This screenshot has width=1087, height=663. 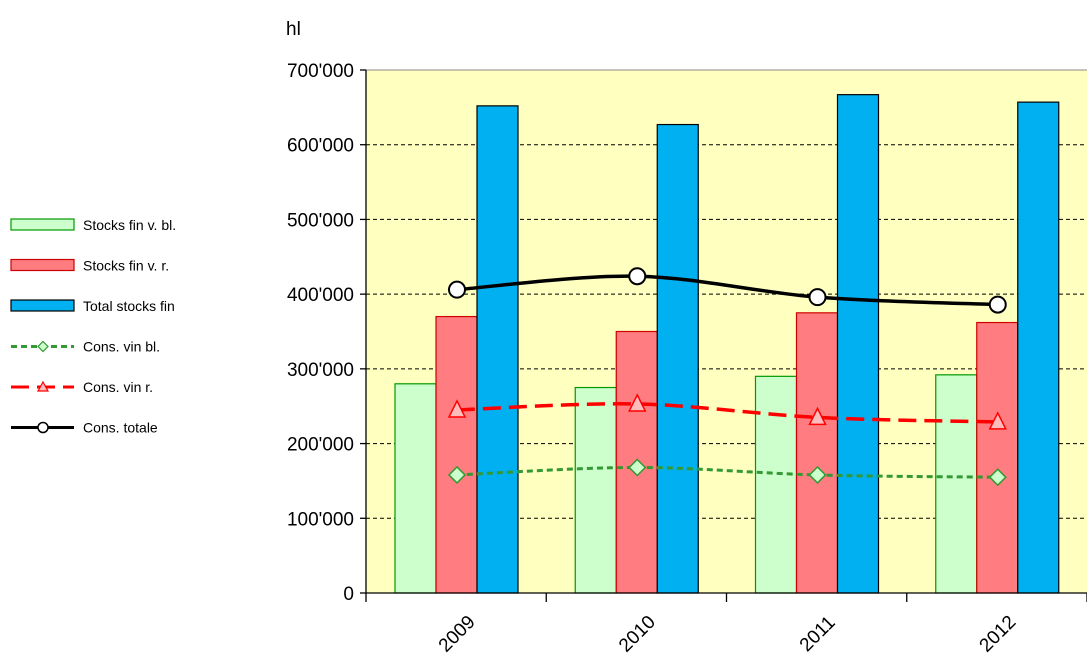 What do you see at coordinates (320, 295) in the screenshot?
I see `y-tick-label: 400'000` at bounding box center [320, 295].